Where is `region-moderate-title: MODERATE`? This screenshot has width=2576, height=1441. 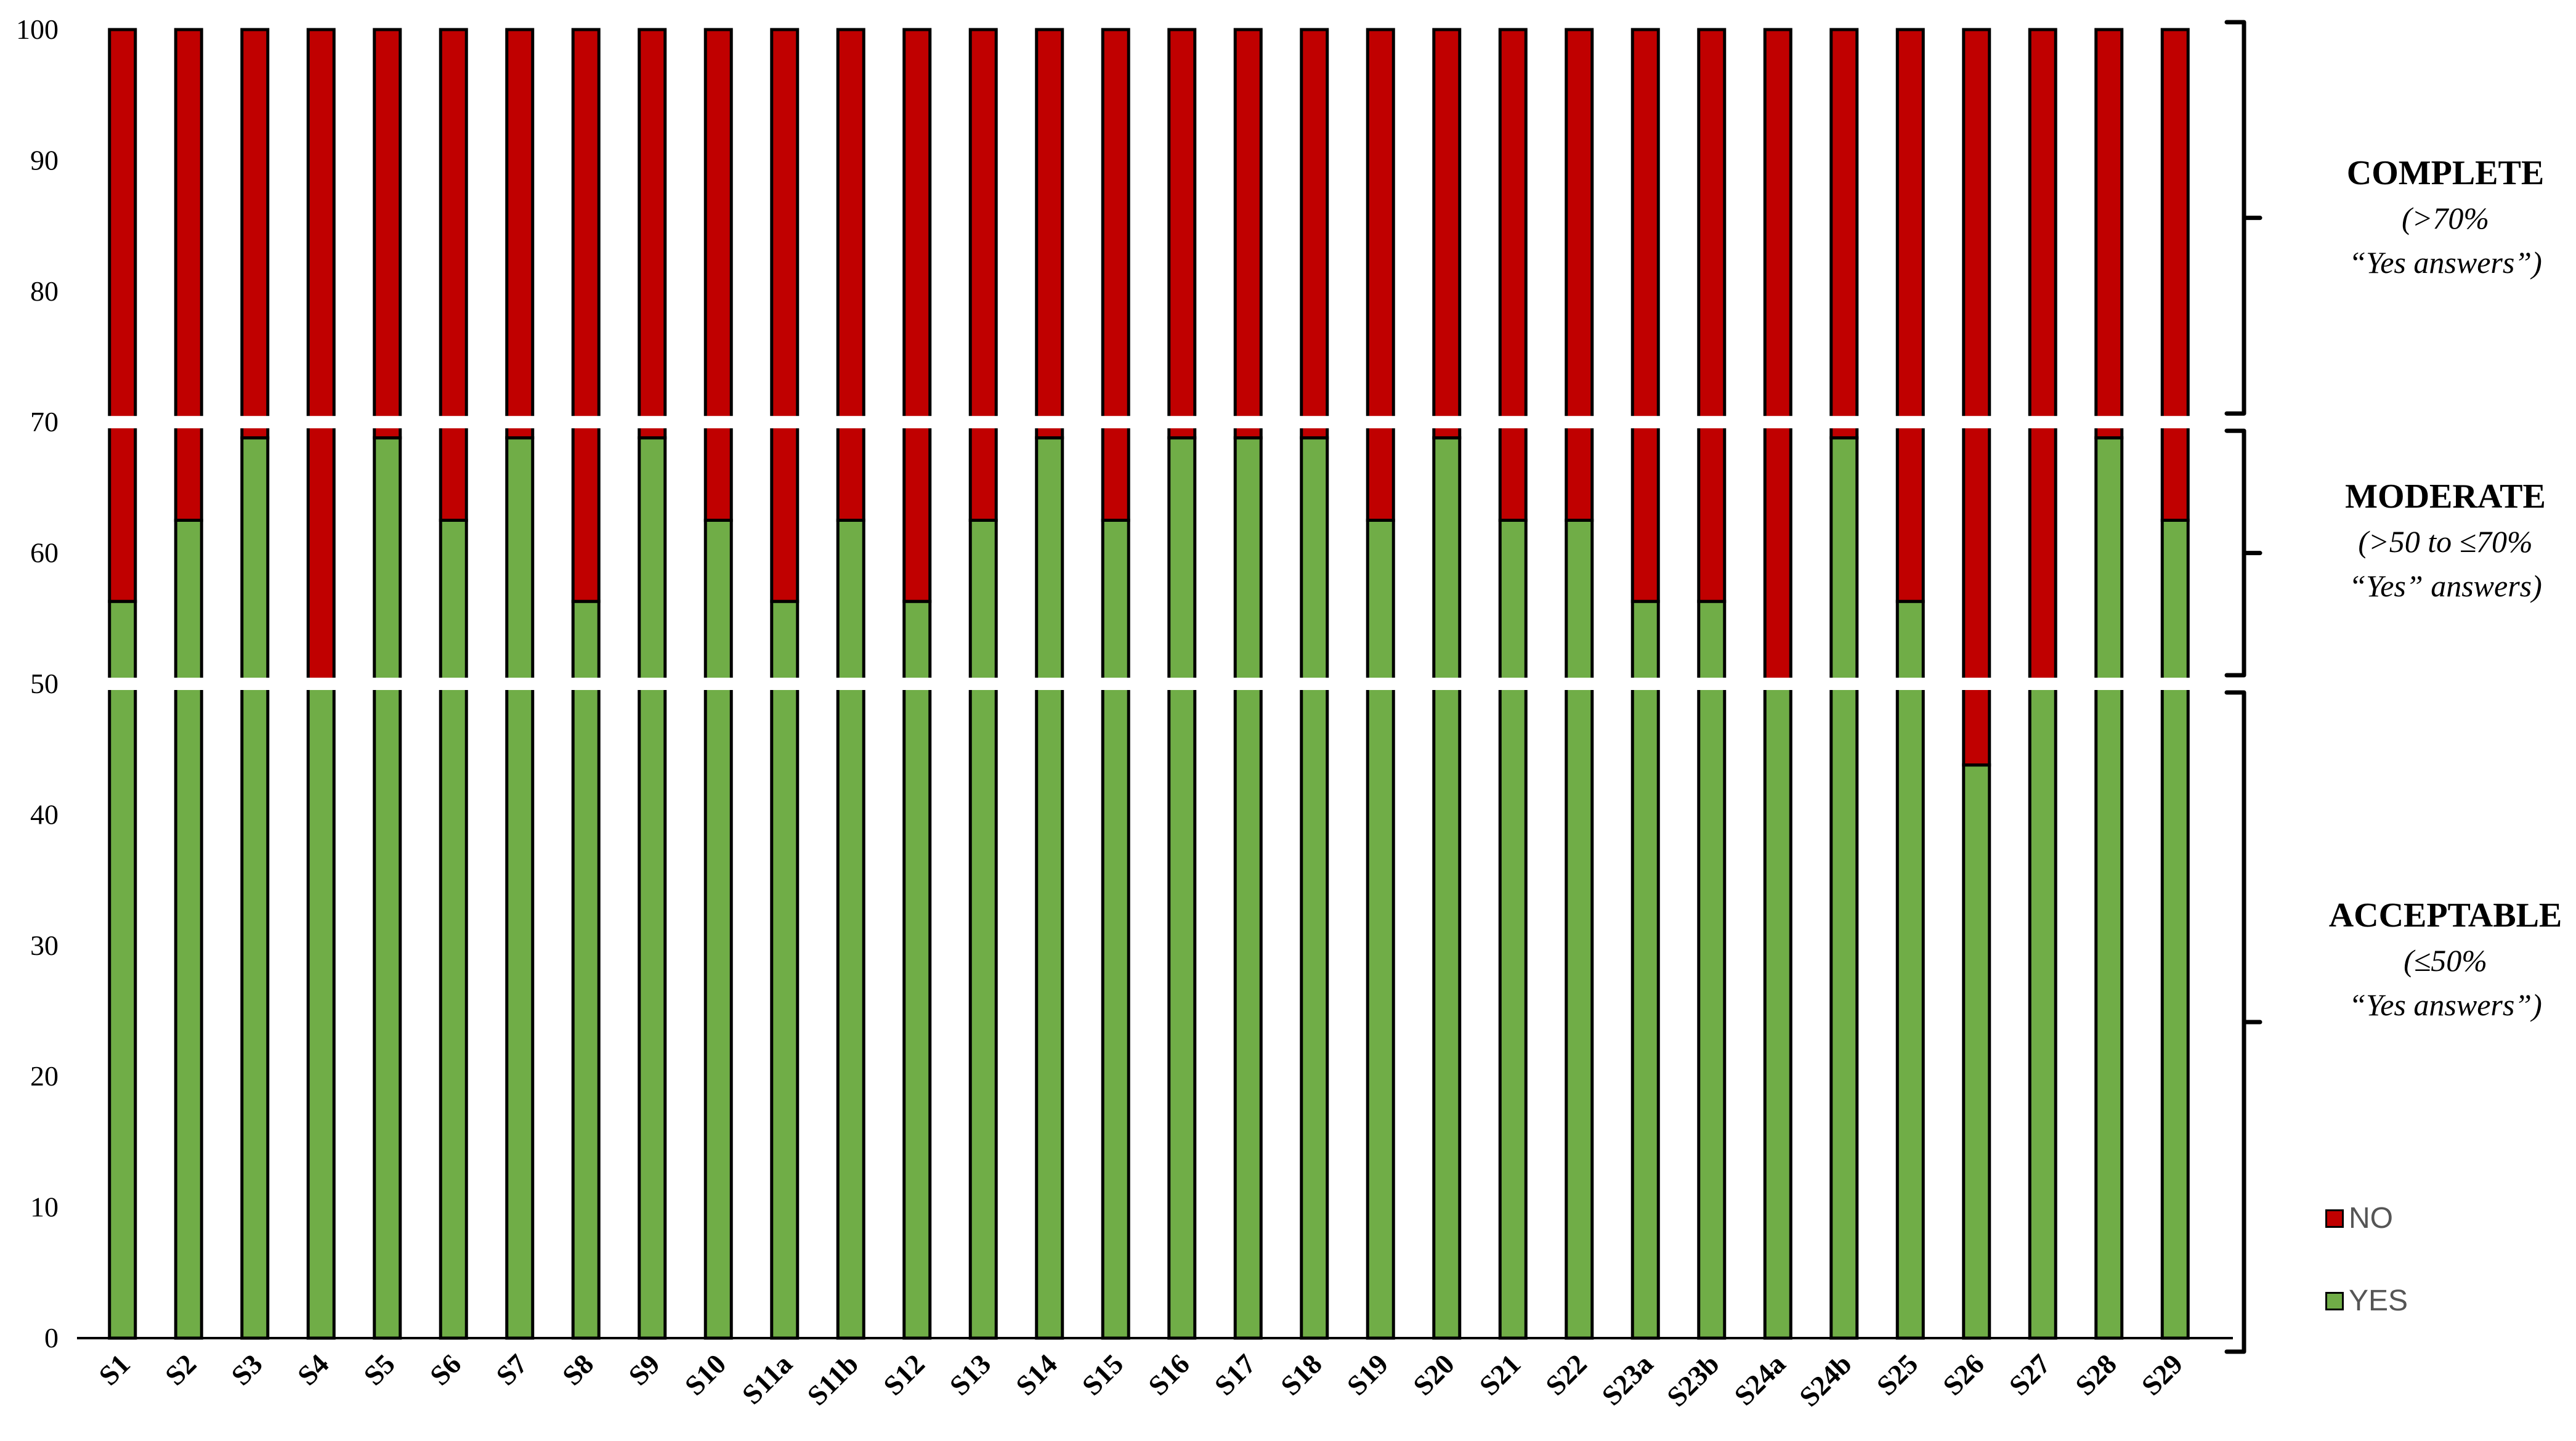
region-moderate-title: MODERATE is located at coordinates (2445, 497).